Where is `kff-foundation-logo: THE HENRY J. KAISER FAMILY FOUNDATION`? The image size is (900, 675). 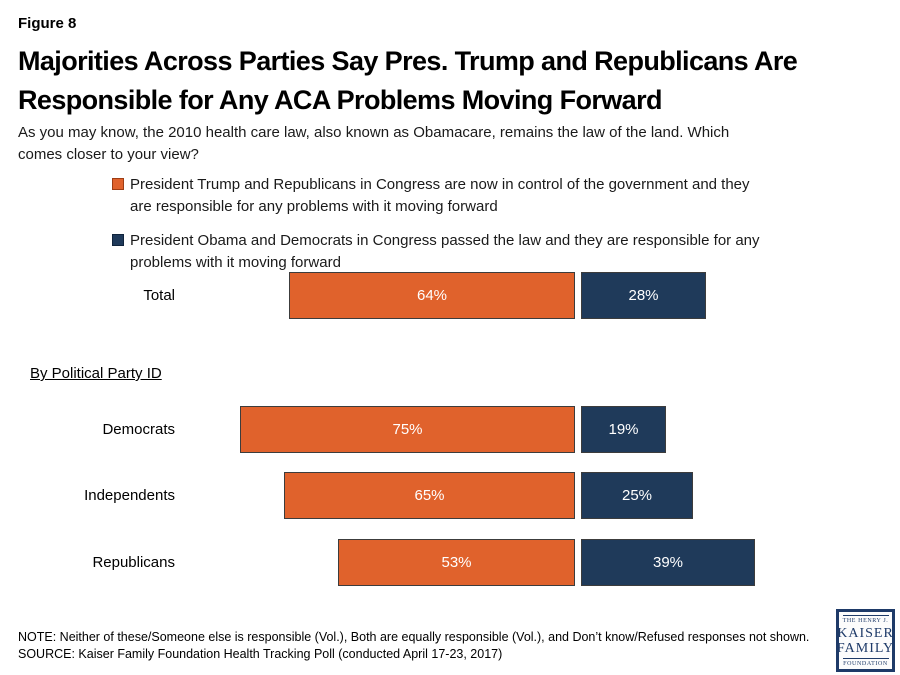 kff-foundation-logo: THE HENRY J. KAISER FAMILY FOUNDATION is located at coordinates (865, 640).